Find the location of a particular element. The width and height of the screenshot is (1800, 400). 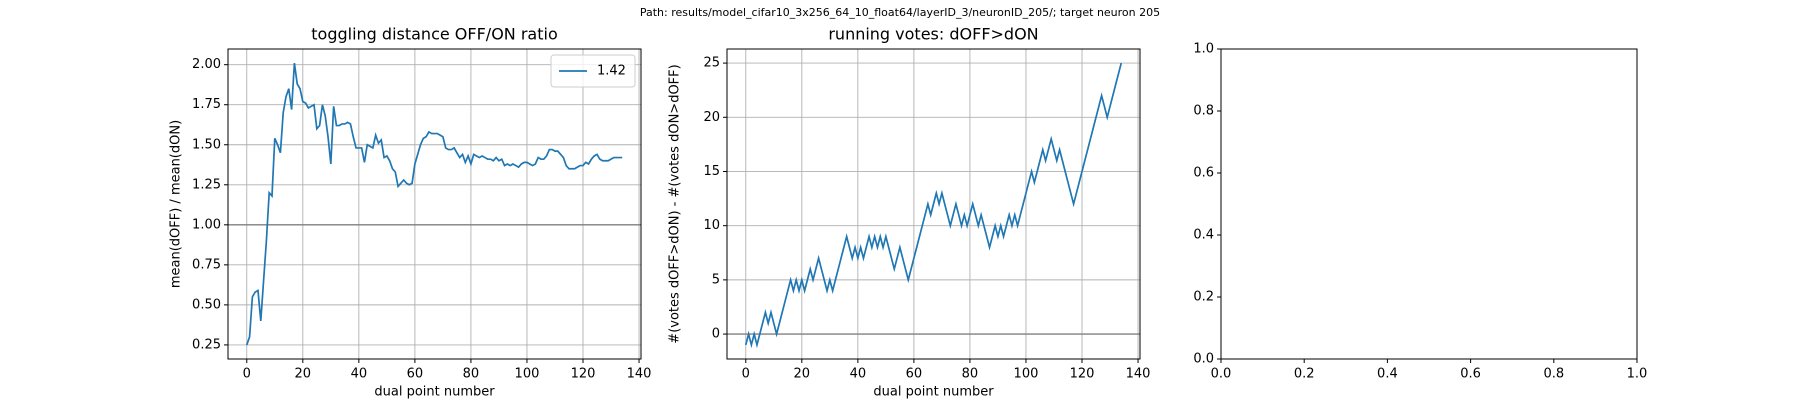

y-tick-label: 1.00 is located at coordinates (206, 224).